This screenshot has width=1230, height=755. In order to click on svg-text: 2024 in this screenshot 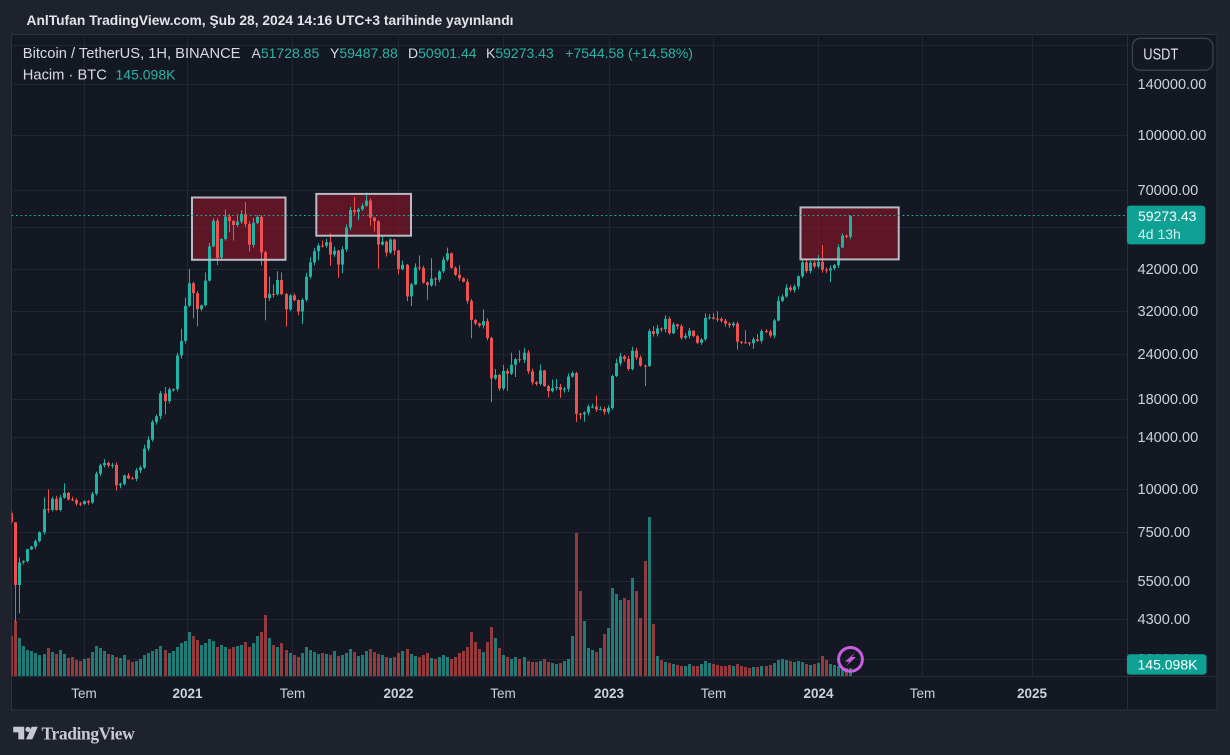, I will do `click(818, 693)`.